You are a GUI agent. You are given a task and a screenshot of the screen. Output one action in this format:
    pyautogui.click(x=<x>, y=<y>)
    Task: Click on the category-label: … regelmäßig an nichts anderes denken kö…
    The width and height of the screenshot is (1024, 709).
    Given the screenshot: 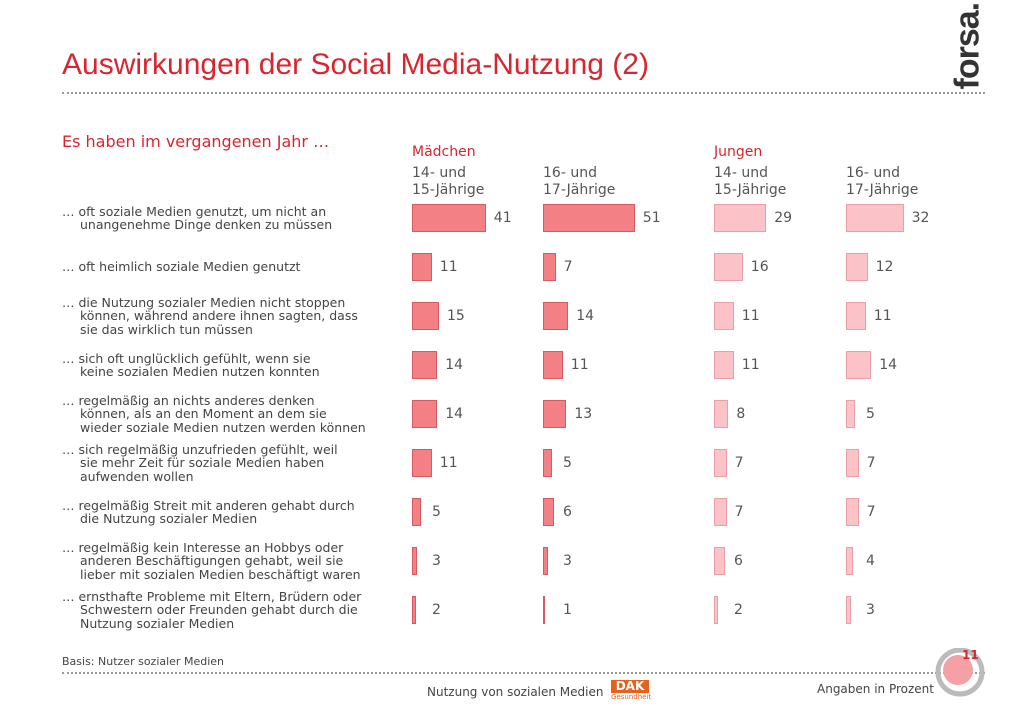 What is the action you would take?
    pyautogui.click(x=214, y=413)
    